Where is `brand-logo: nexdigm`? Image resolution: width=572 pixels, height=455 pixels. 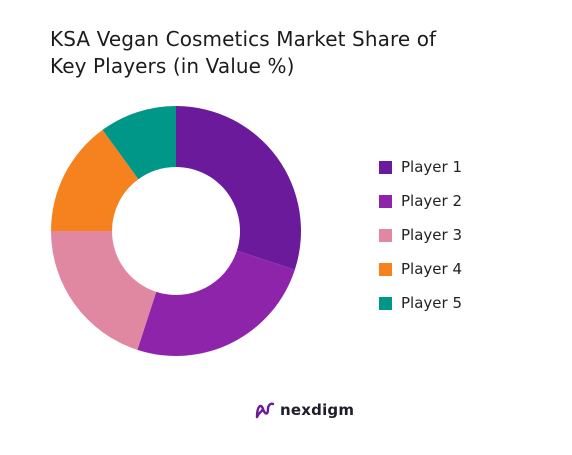
brand-logo: nexdigm is located at coordinates (304, 410).